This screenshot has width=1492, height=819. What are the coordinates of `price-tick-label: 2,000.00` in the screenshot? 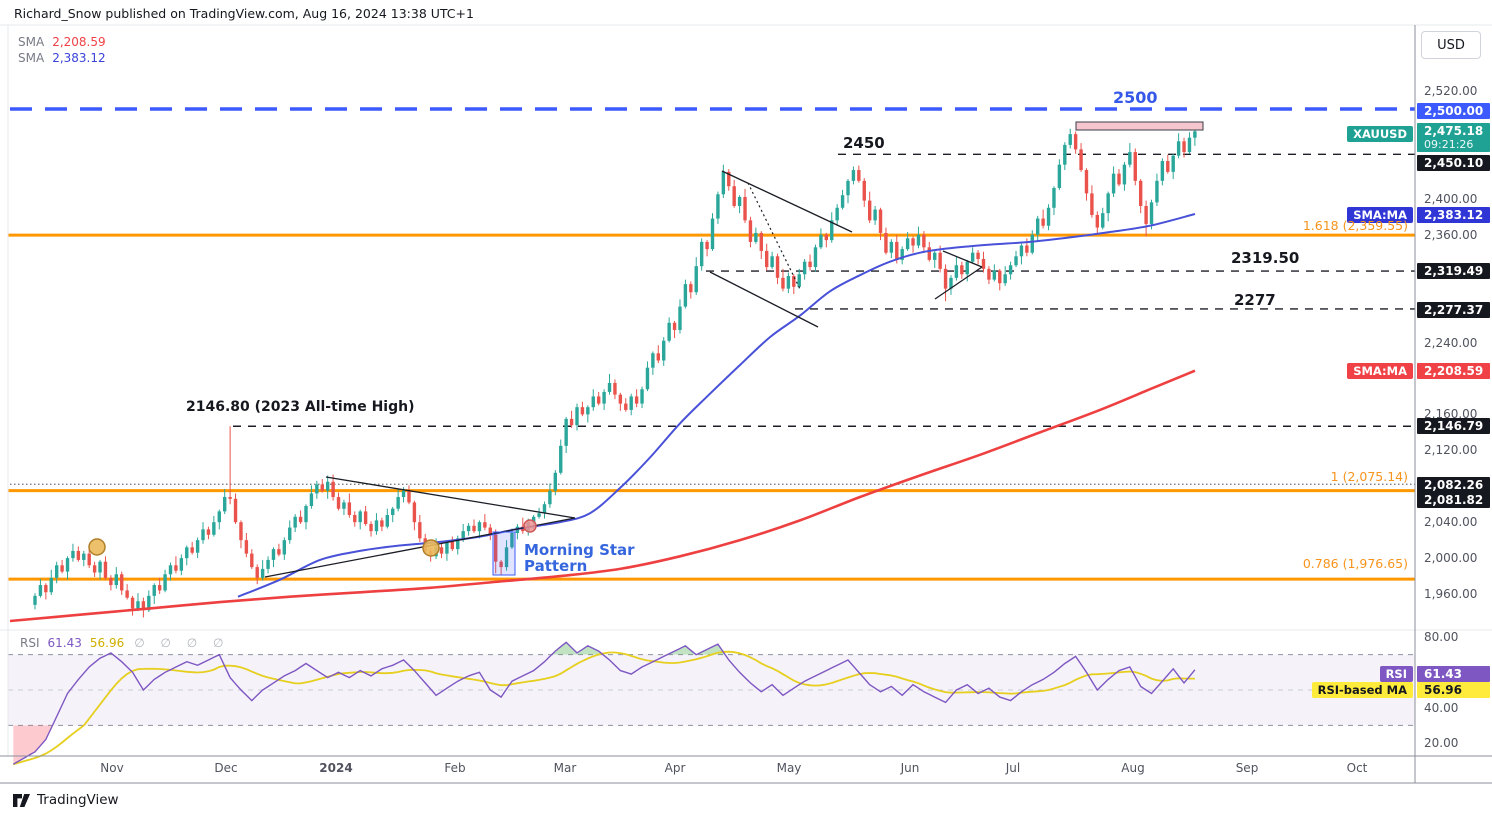 It's located at (1451, 558).